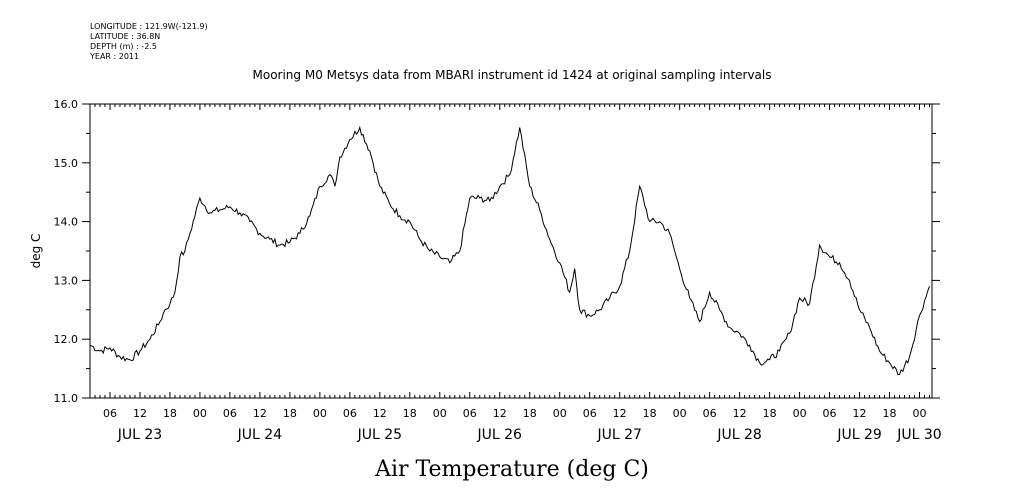 Image resolution: width=1009 pixels, height=504 pixels. What do you see at coordinates (511, 469) in the screenshot?
I see `chart-caption: Air Temperature (deg C)` at bounding box center [511, 469].